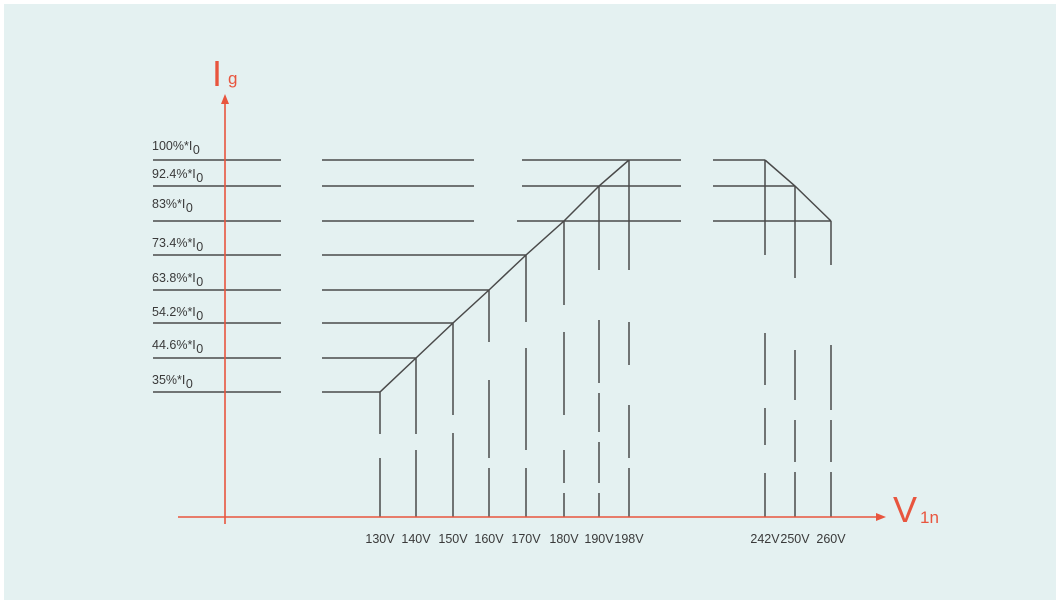  I want to click on x-tick-label-242: 242V, so click(765, 539).